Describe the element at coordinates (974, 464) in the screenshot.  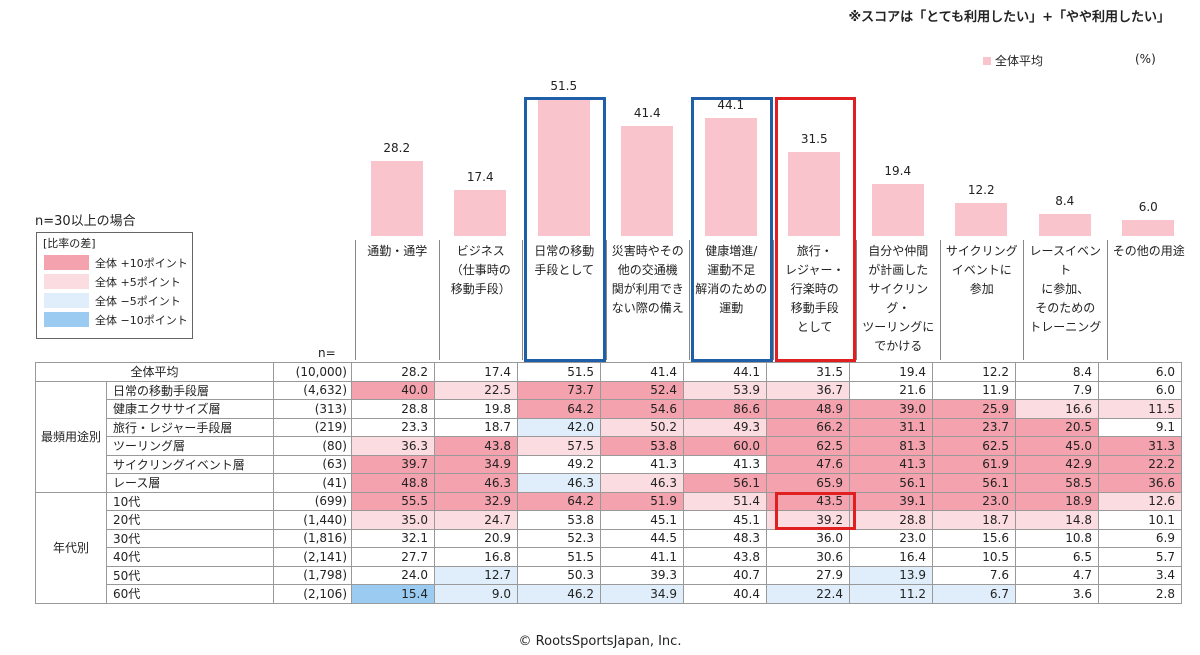
I see `table-cell: 61.9` at that location.